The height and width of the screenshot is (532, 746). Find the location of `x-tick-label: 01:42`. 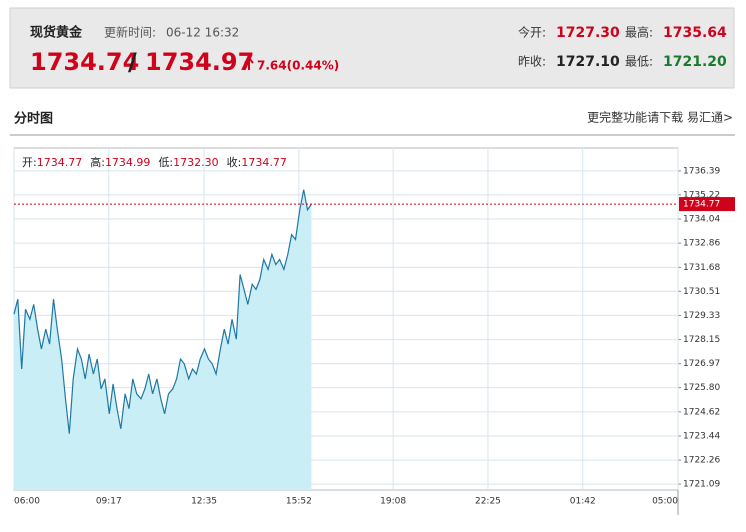

x-tick-label: 01:42 is located at coordinates (583, 502).